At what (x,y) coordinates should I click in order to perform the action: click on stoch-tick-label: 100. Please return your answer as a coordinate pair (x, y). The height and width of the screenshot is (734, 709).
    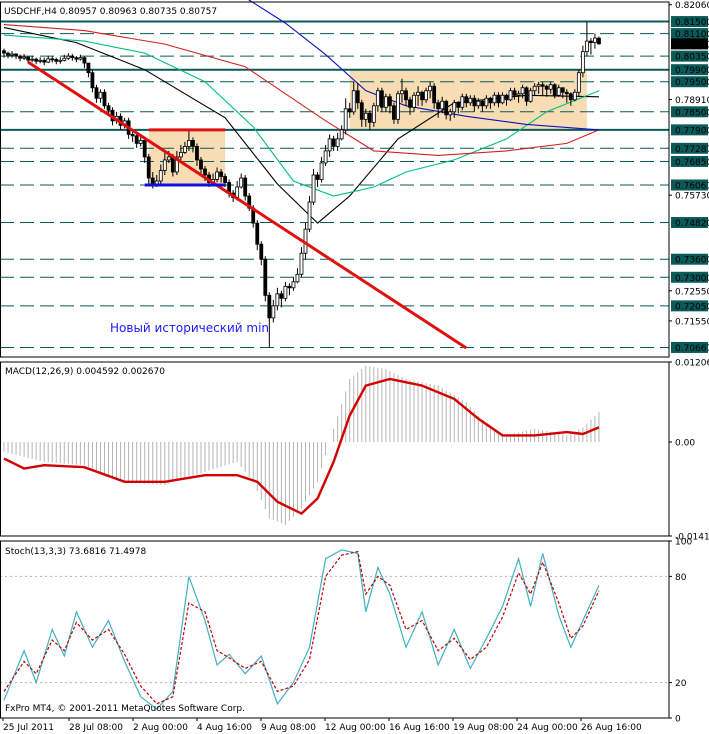
    Looking at the image, I should click on (683, 543).